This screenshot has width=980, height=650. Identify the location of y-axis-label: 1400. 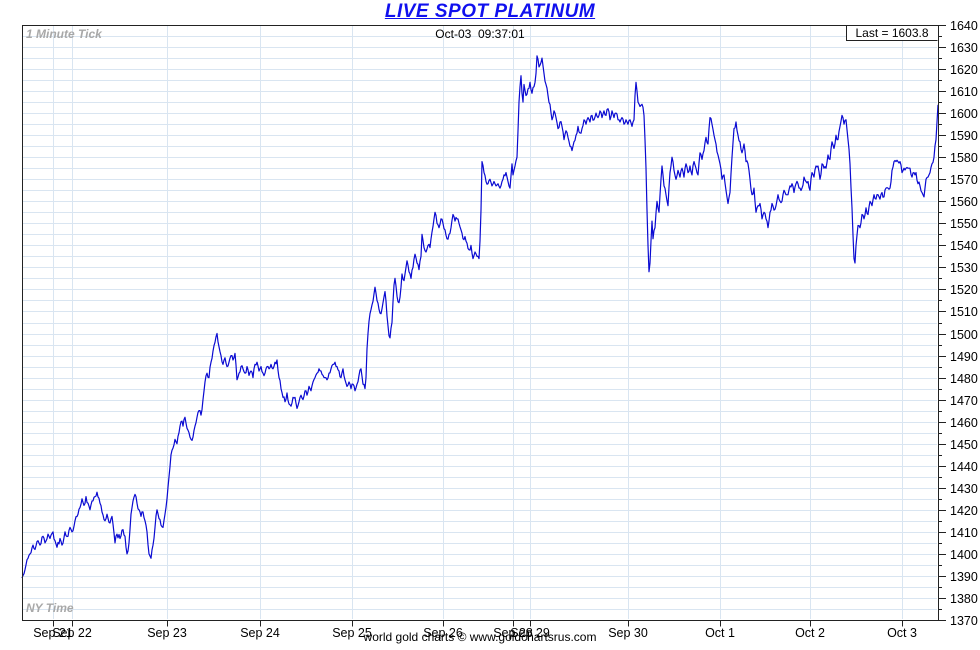
(964, 555).